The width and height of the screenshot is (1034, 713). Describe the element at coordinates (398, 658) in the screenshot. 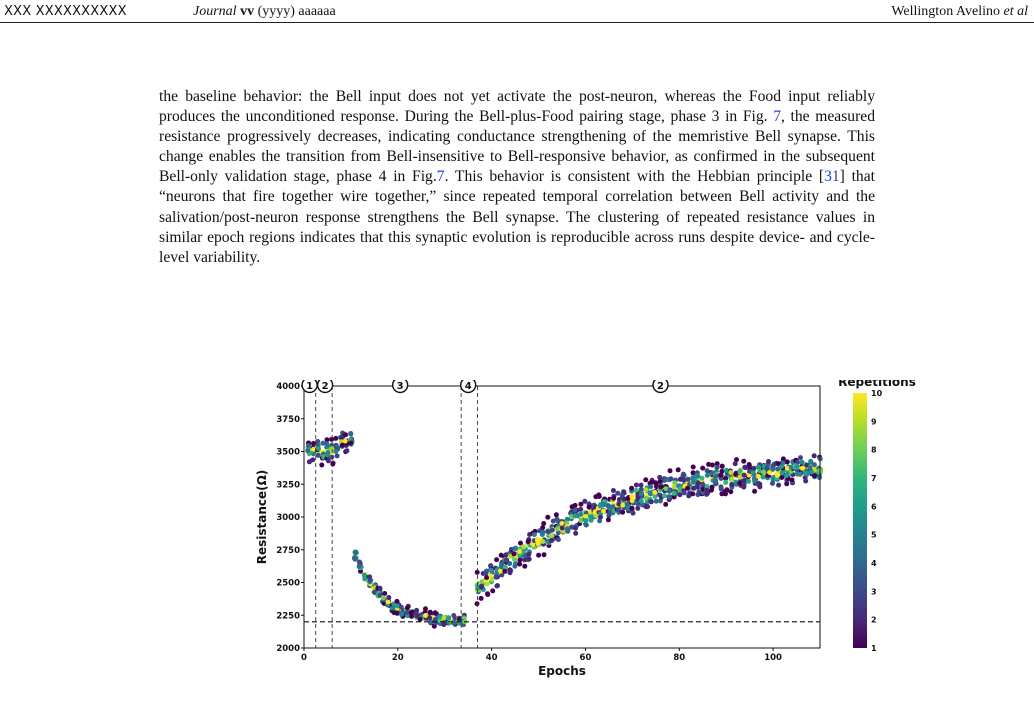

I see `x-tick-label: 20` at that location.